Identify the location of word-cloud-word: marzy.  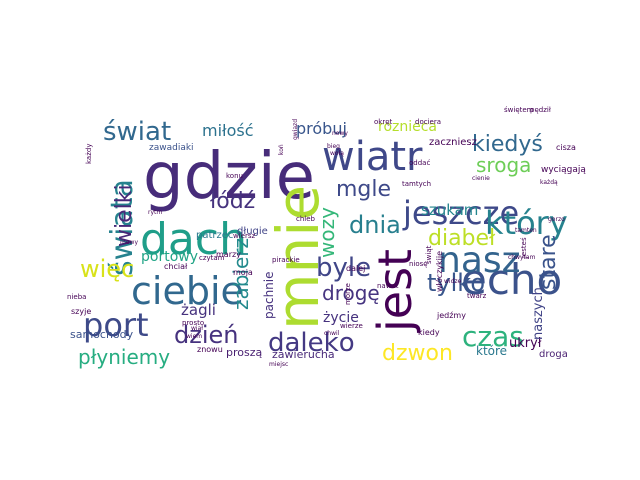
(228, 254).